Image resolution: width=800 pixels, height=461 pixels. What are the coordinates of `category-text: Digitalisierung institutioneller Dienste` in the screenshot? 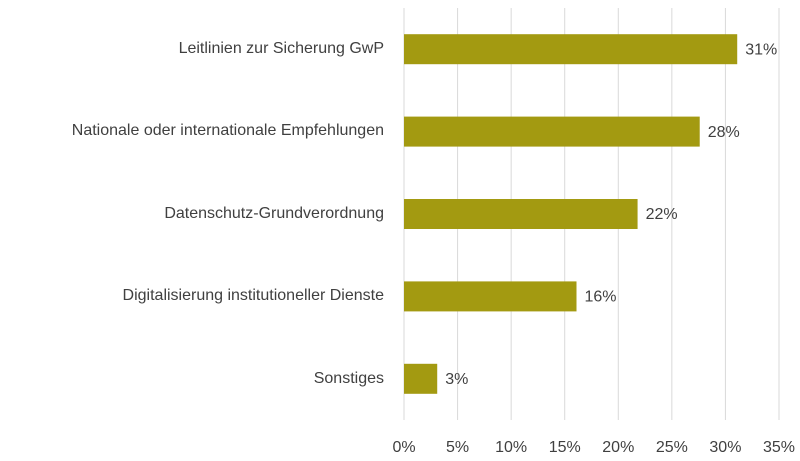 It's located at (253, 296).